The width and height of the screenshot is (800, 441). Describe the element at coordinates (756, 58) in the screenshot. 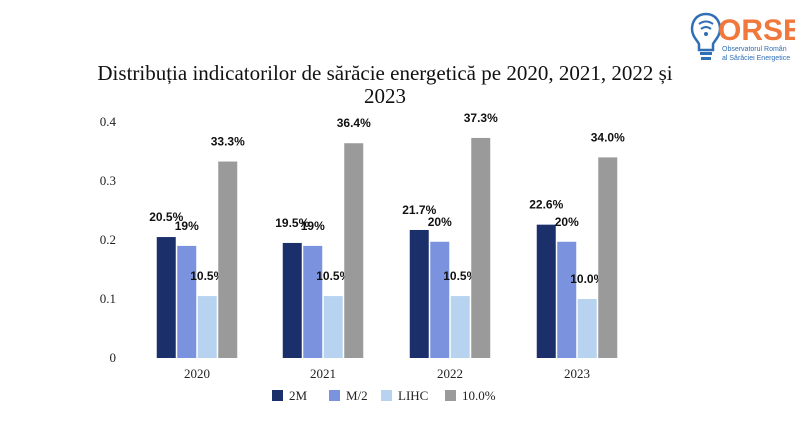

I see `logo-tagline-2: al Sărăciei Energetice` at that location.